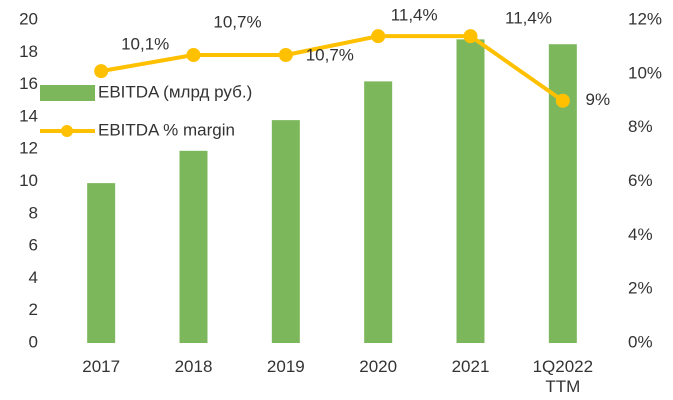  I want to click on x-tick-label: 2017, so click(101, 366).